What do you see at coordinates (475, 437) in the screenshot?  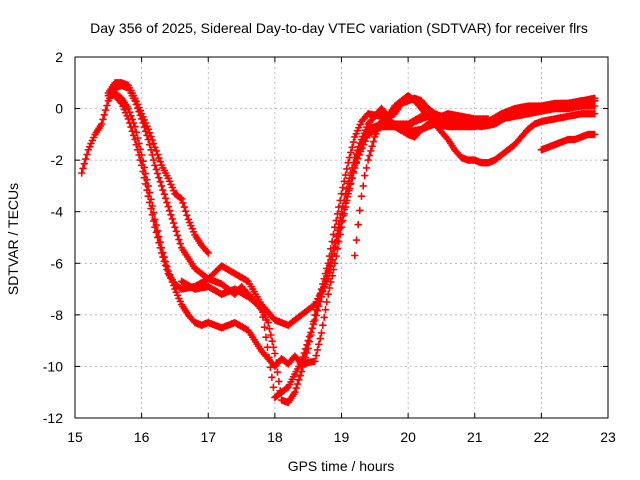 I see `x-tick-label: 21` at bounding box center [475, 437].